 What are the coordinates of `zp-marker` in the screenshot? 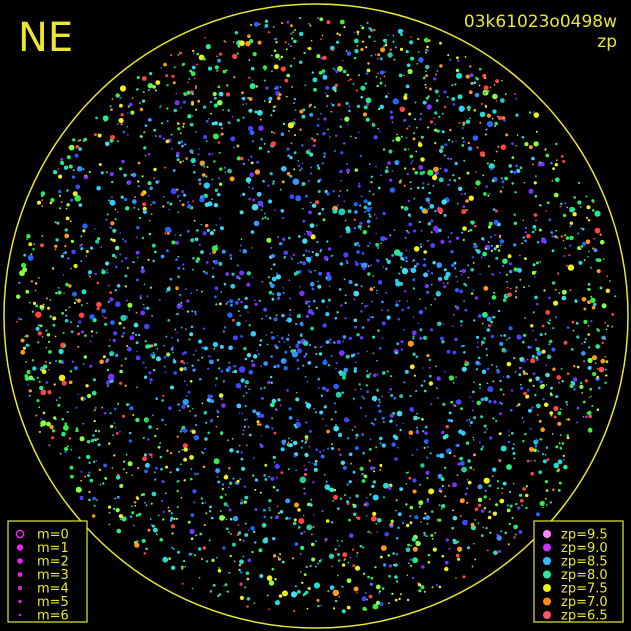 It's located at (547, 561).